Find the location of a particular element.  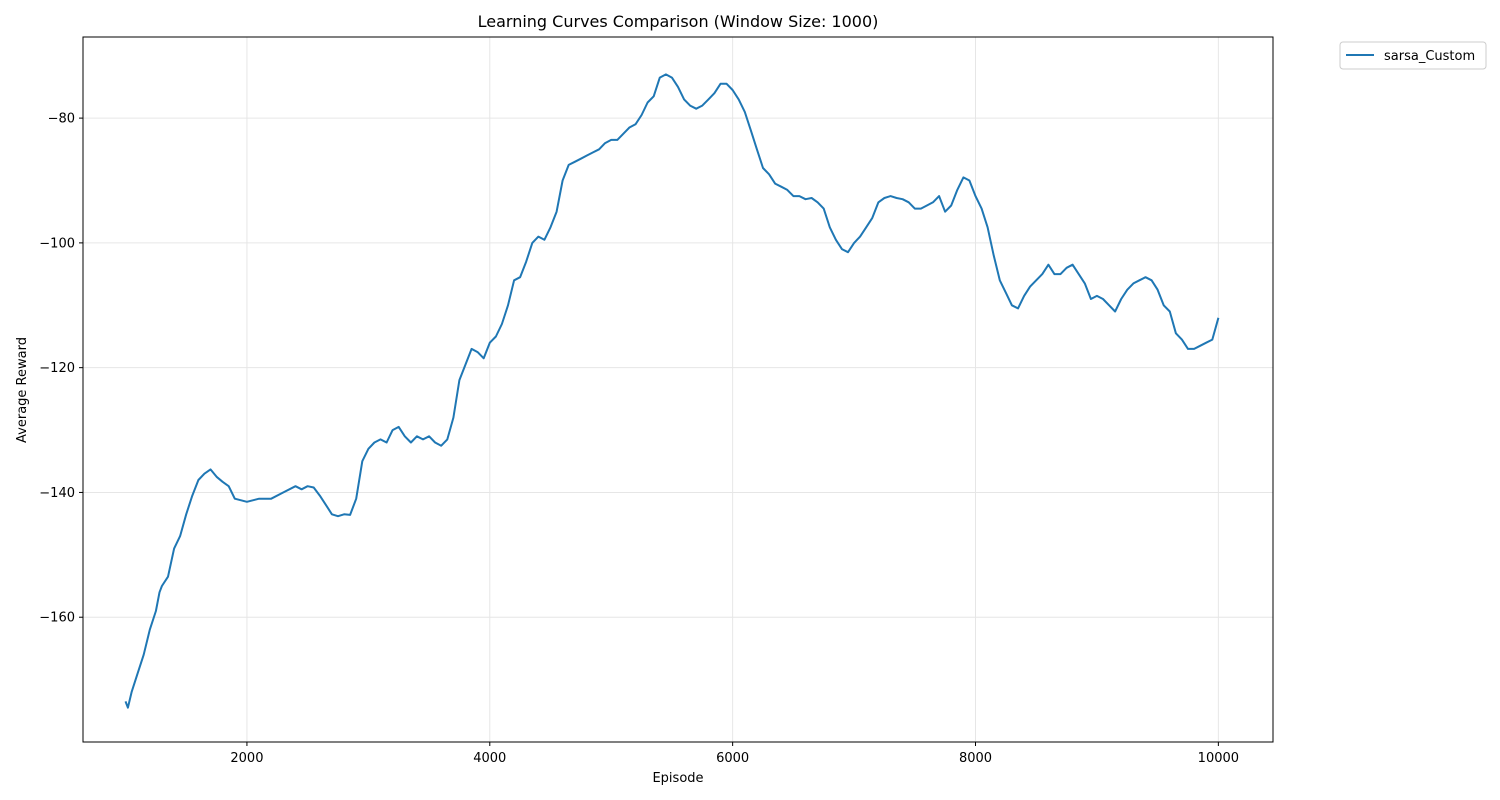

x-tick-label: 2000 is located at coordinates (246, 758).